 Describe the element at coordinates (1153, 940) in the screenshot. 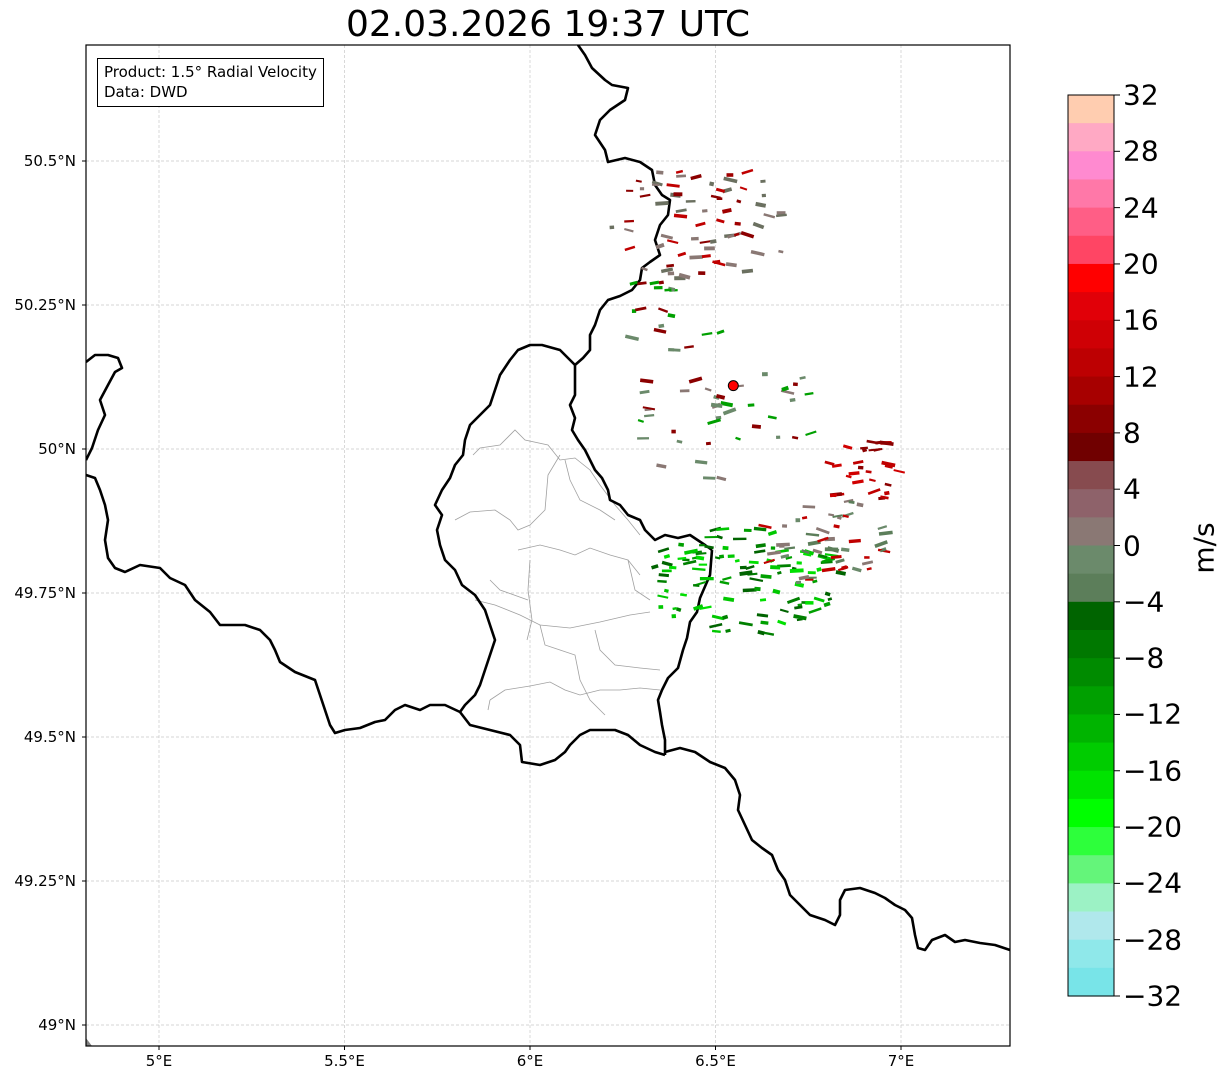

I see `colorbar-tick-label: −28` at that location.